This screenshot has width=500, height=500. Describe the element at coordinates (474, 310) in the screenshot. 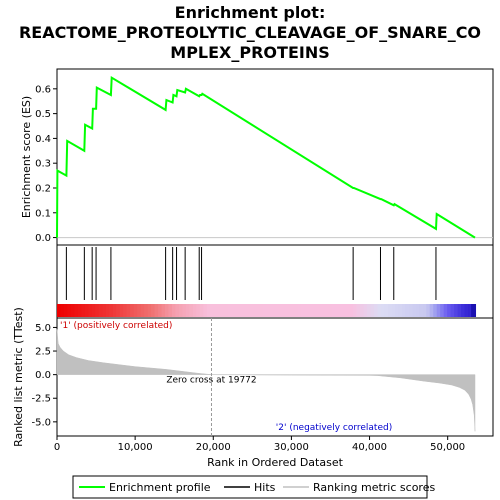

I see `color-band-end` at that location.